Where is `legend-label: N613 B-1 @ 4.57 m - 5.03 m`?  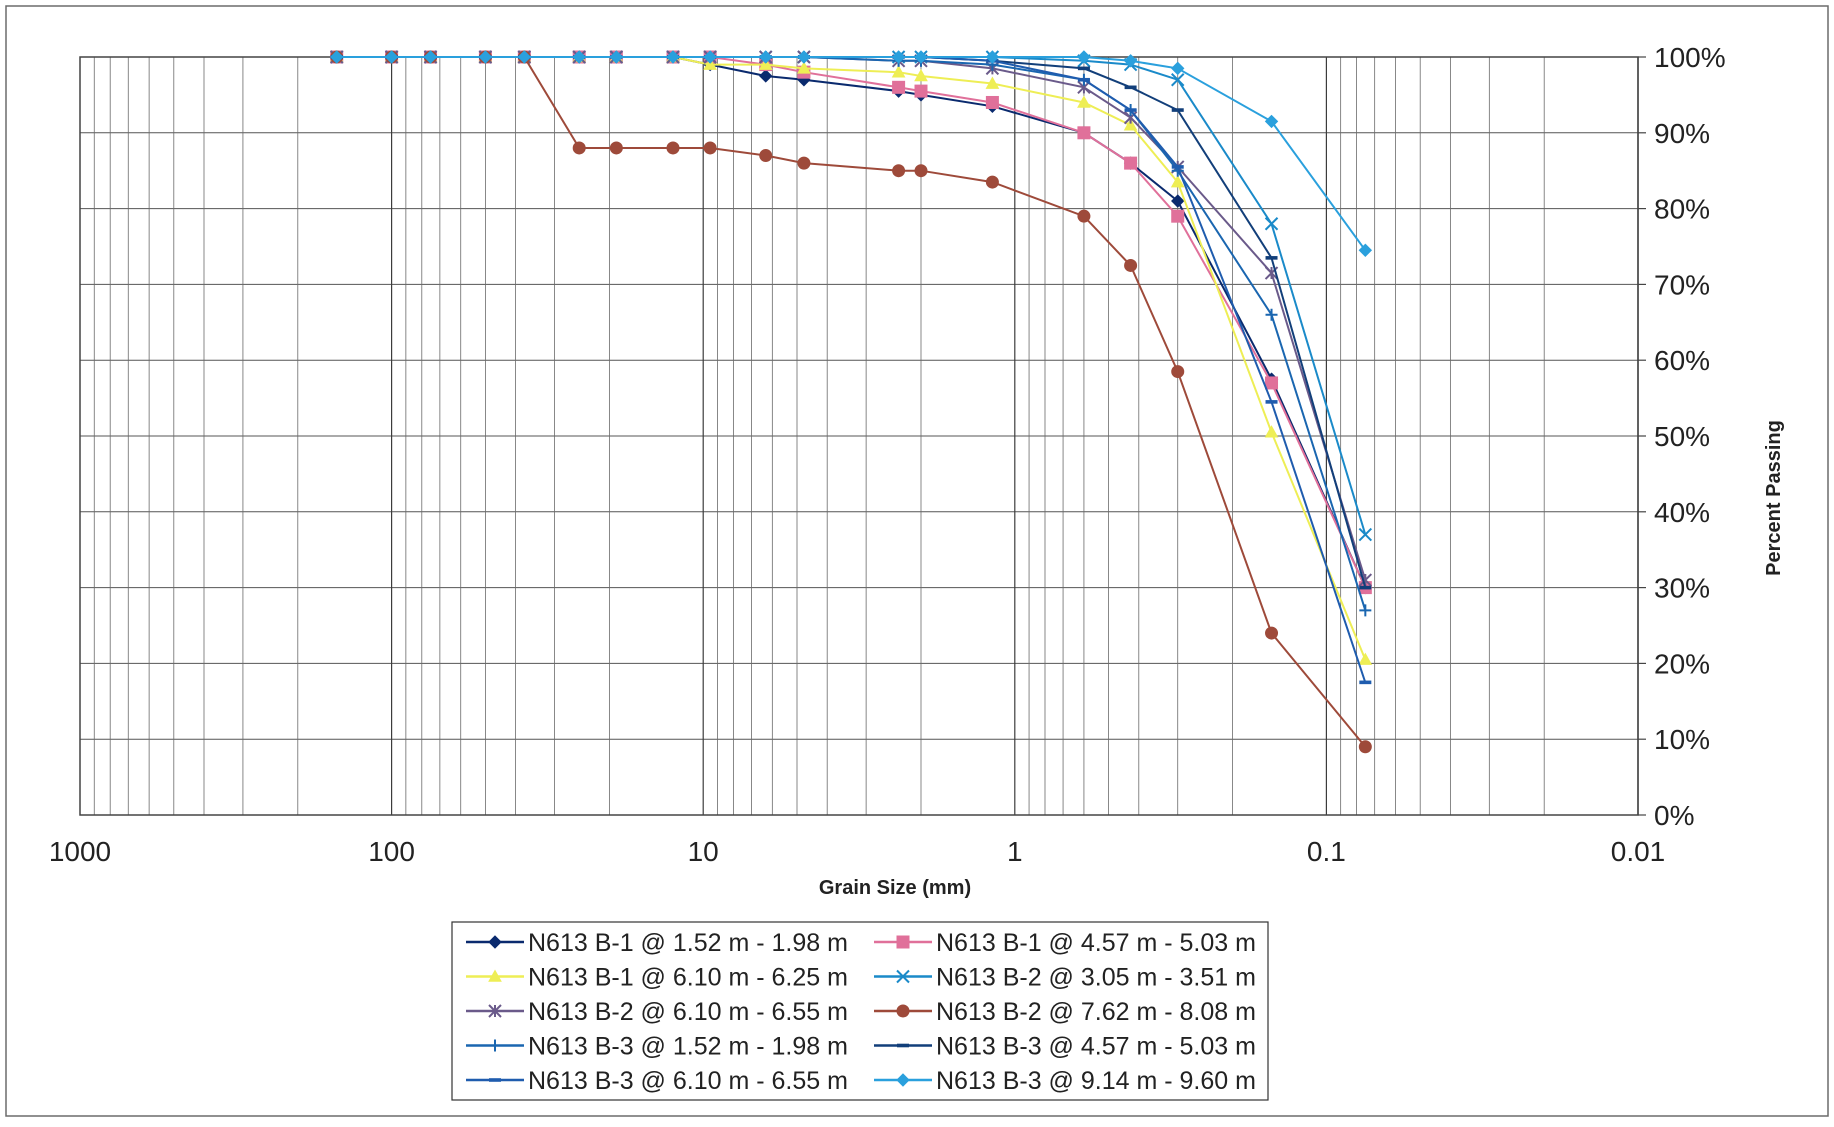 legend-label: N613 B-1 @ 4.57 m - 5.03 m is located at coordinates (1096, 943).